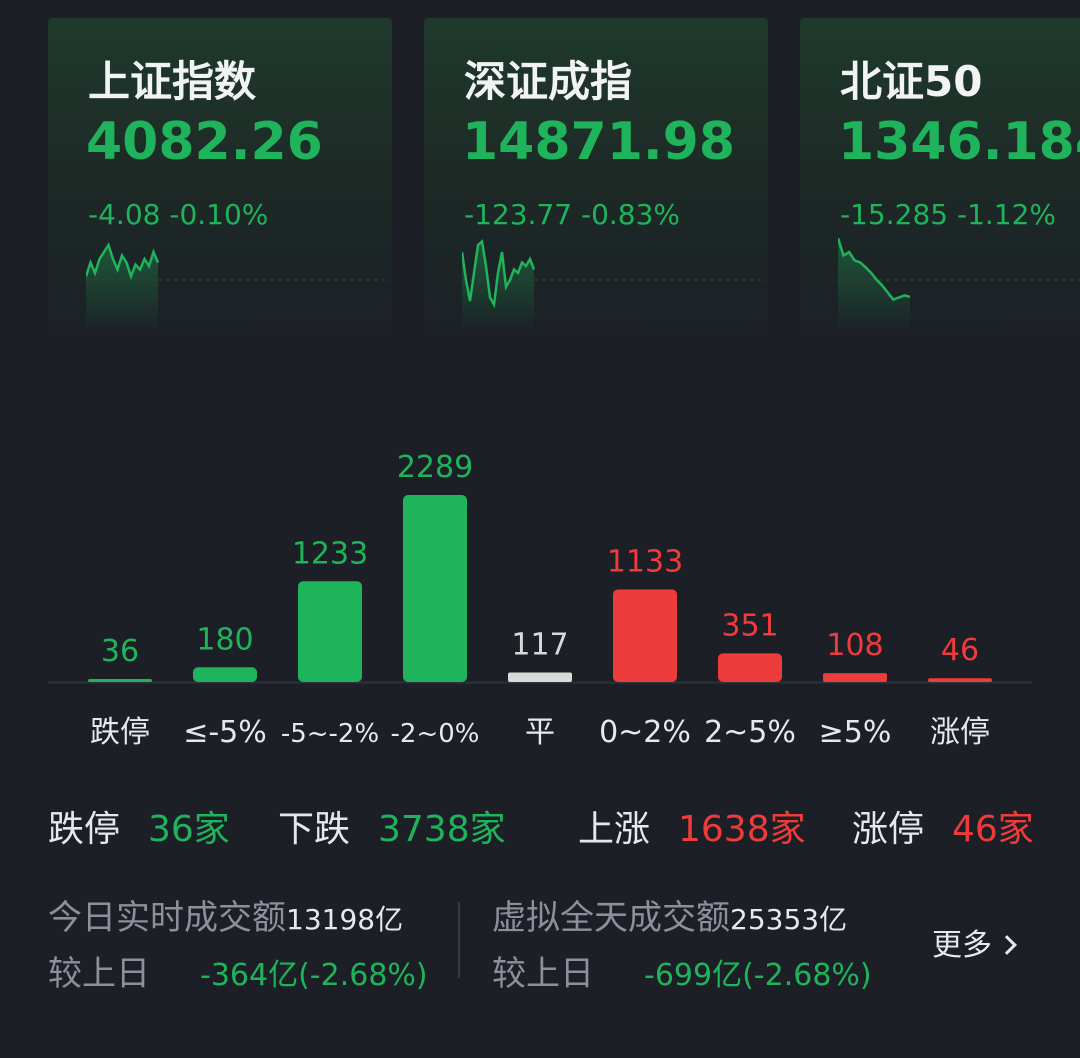 The image size is (1080, 1058). I want to click on index-change: -15.285 -1.12%, so click(948, 214).